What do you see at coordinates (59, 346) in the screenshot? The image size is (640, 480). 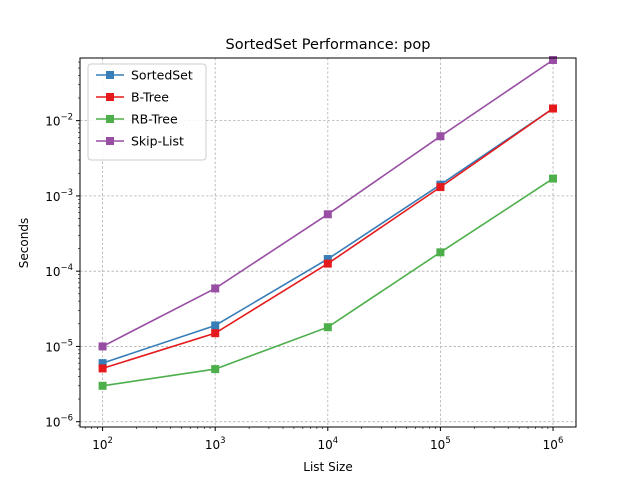 I see `y-tick-label: 10⁻⁵` at bounding box center [59, 346].